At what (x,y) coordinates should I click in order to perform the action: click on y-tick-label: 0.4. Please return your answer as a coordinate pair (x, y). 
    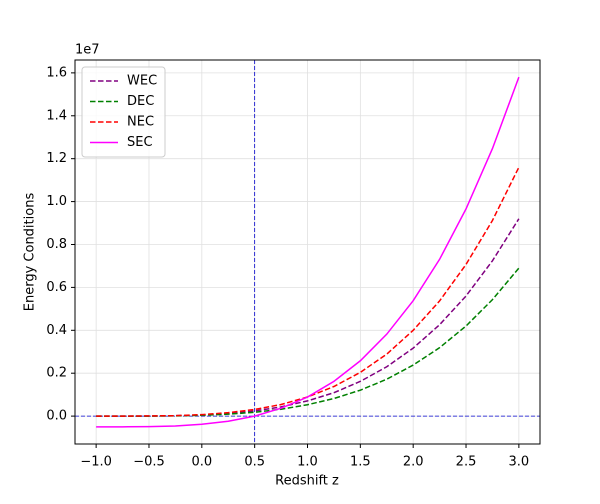
    Looking at the image, I should click on (56, 330).